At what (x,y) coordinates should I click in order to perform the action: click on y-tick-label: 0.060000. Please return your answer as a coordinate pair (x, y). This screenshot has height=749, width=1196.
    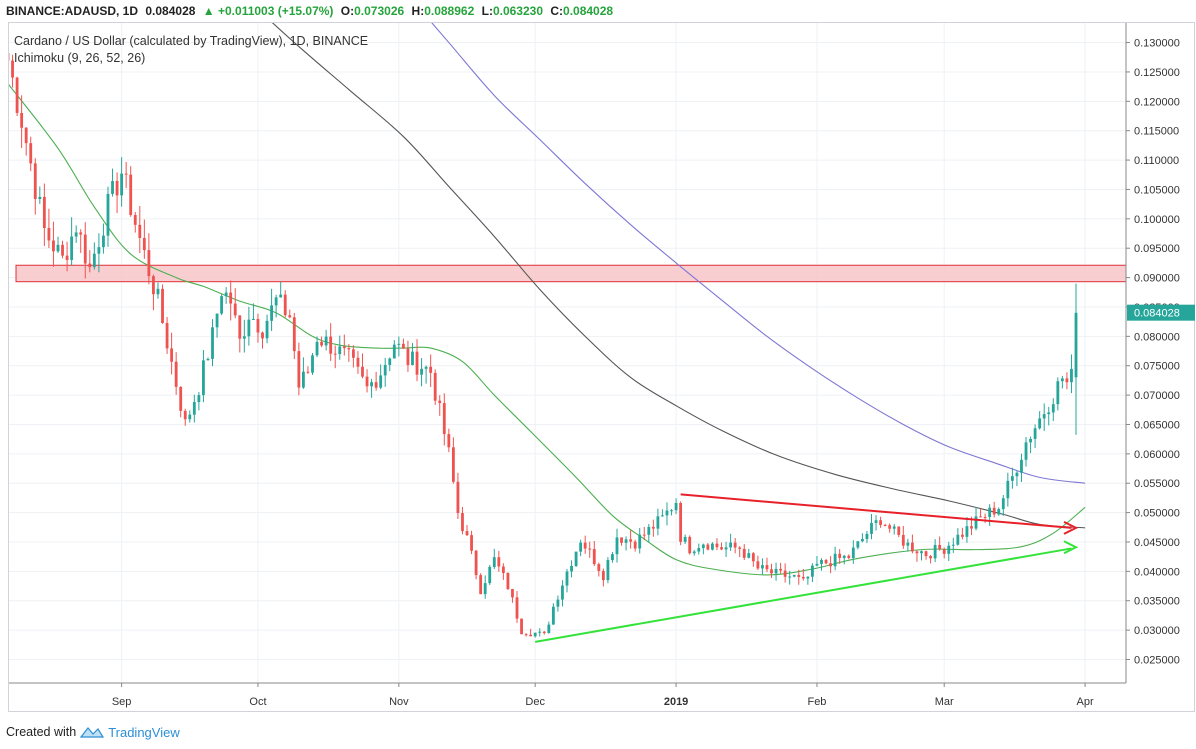
    Looking at the image, I should click on (1157, 455).